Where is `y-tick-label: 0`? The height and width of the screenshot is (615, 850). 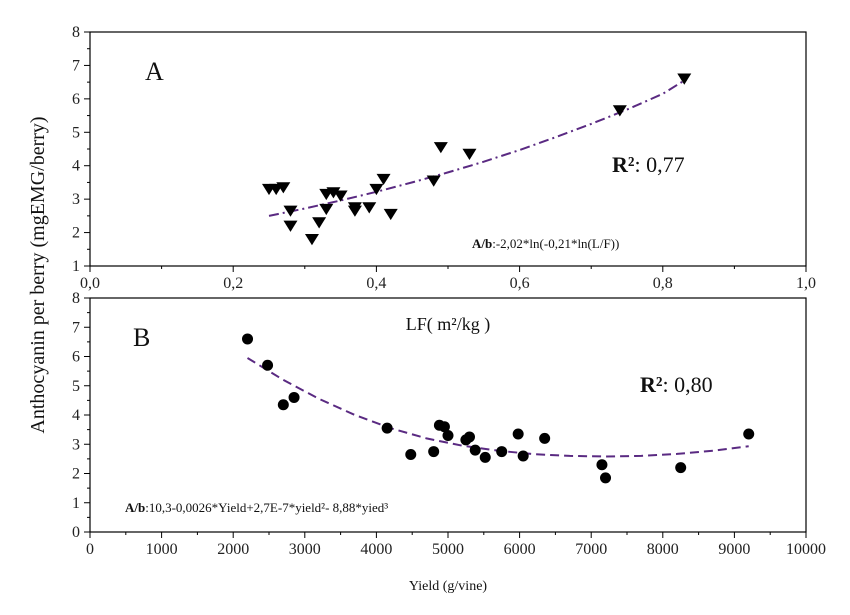 y-tick-label: 0 is located at coordinates (76, 532).